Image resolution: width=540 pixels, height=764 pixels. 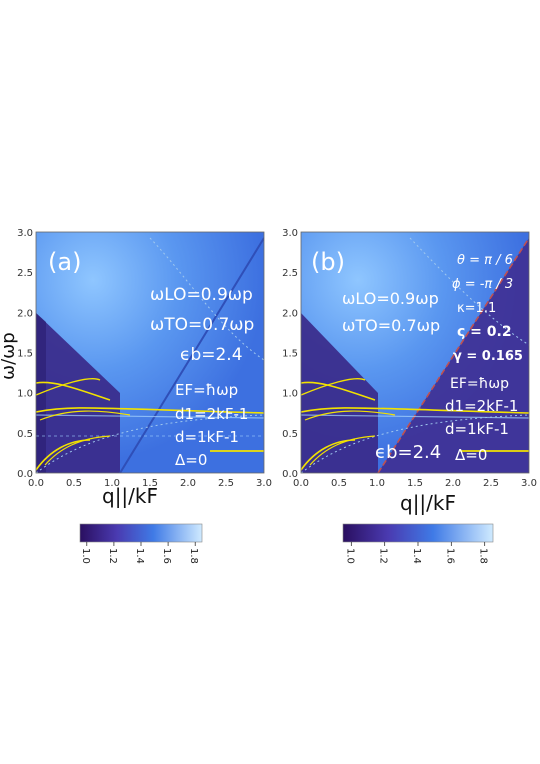 I want to click on panel-b-heatmap, so click(x=415, y=352).